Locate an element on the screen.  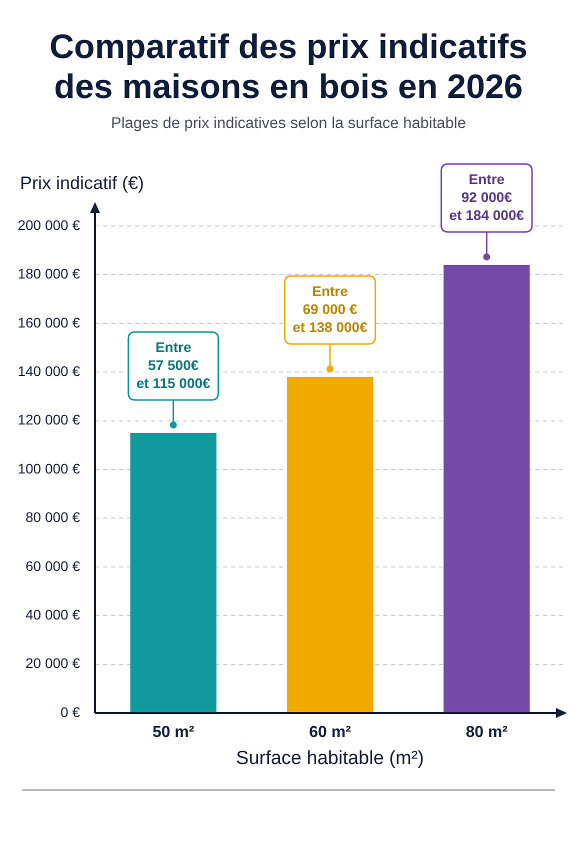
data-label: Entre 92 000€ et 184 000€ is located at coordinates (486, 196).